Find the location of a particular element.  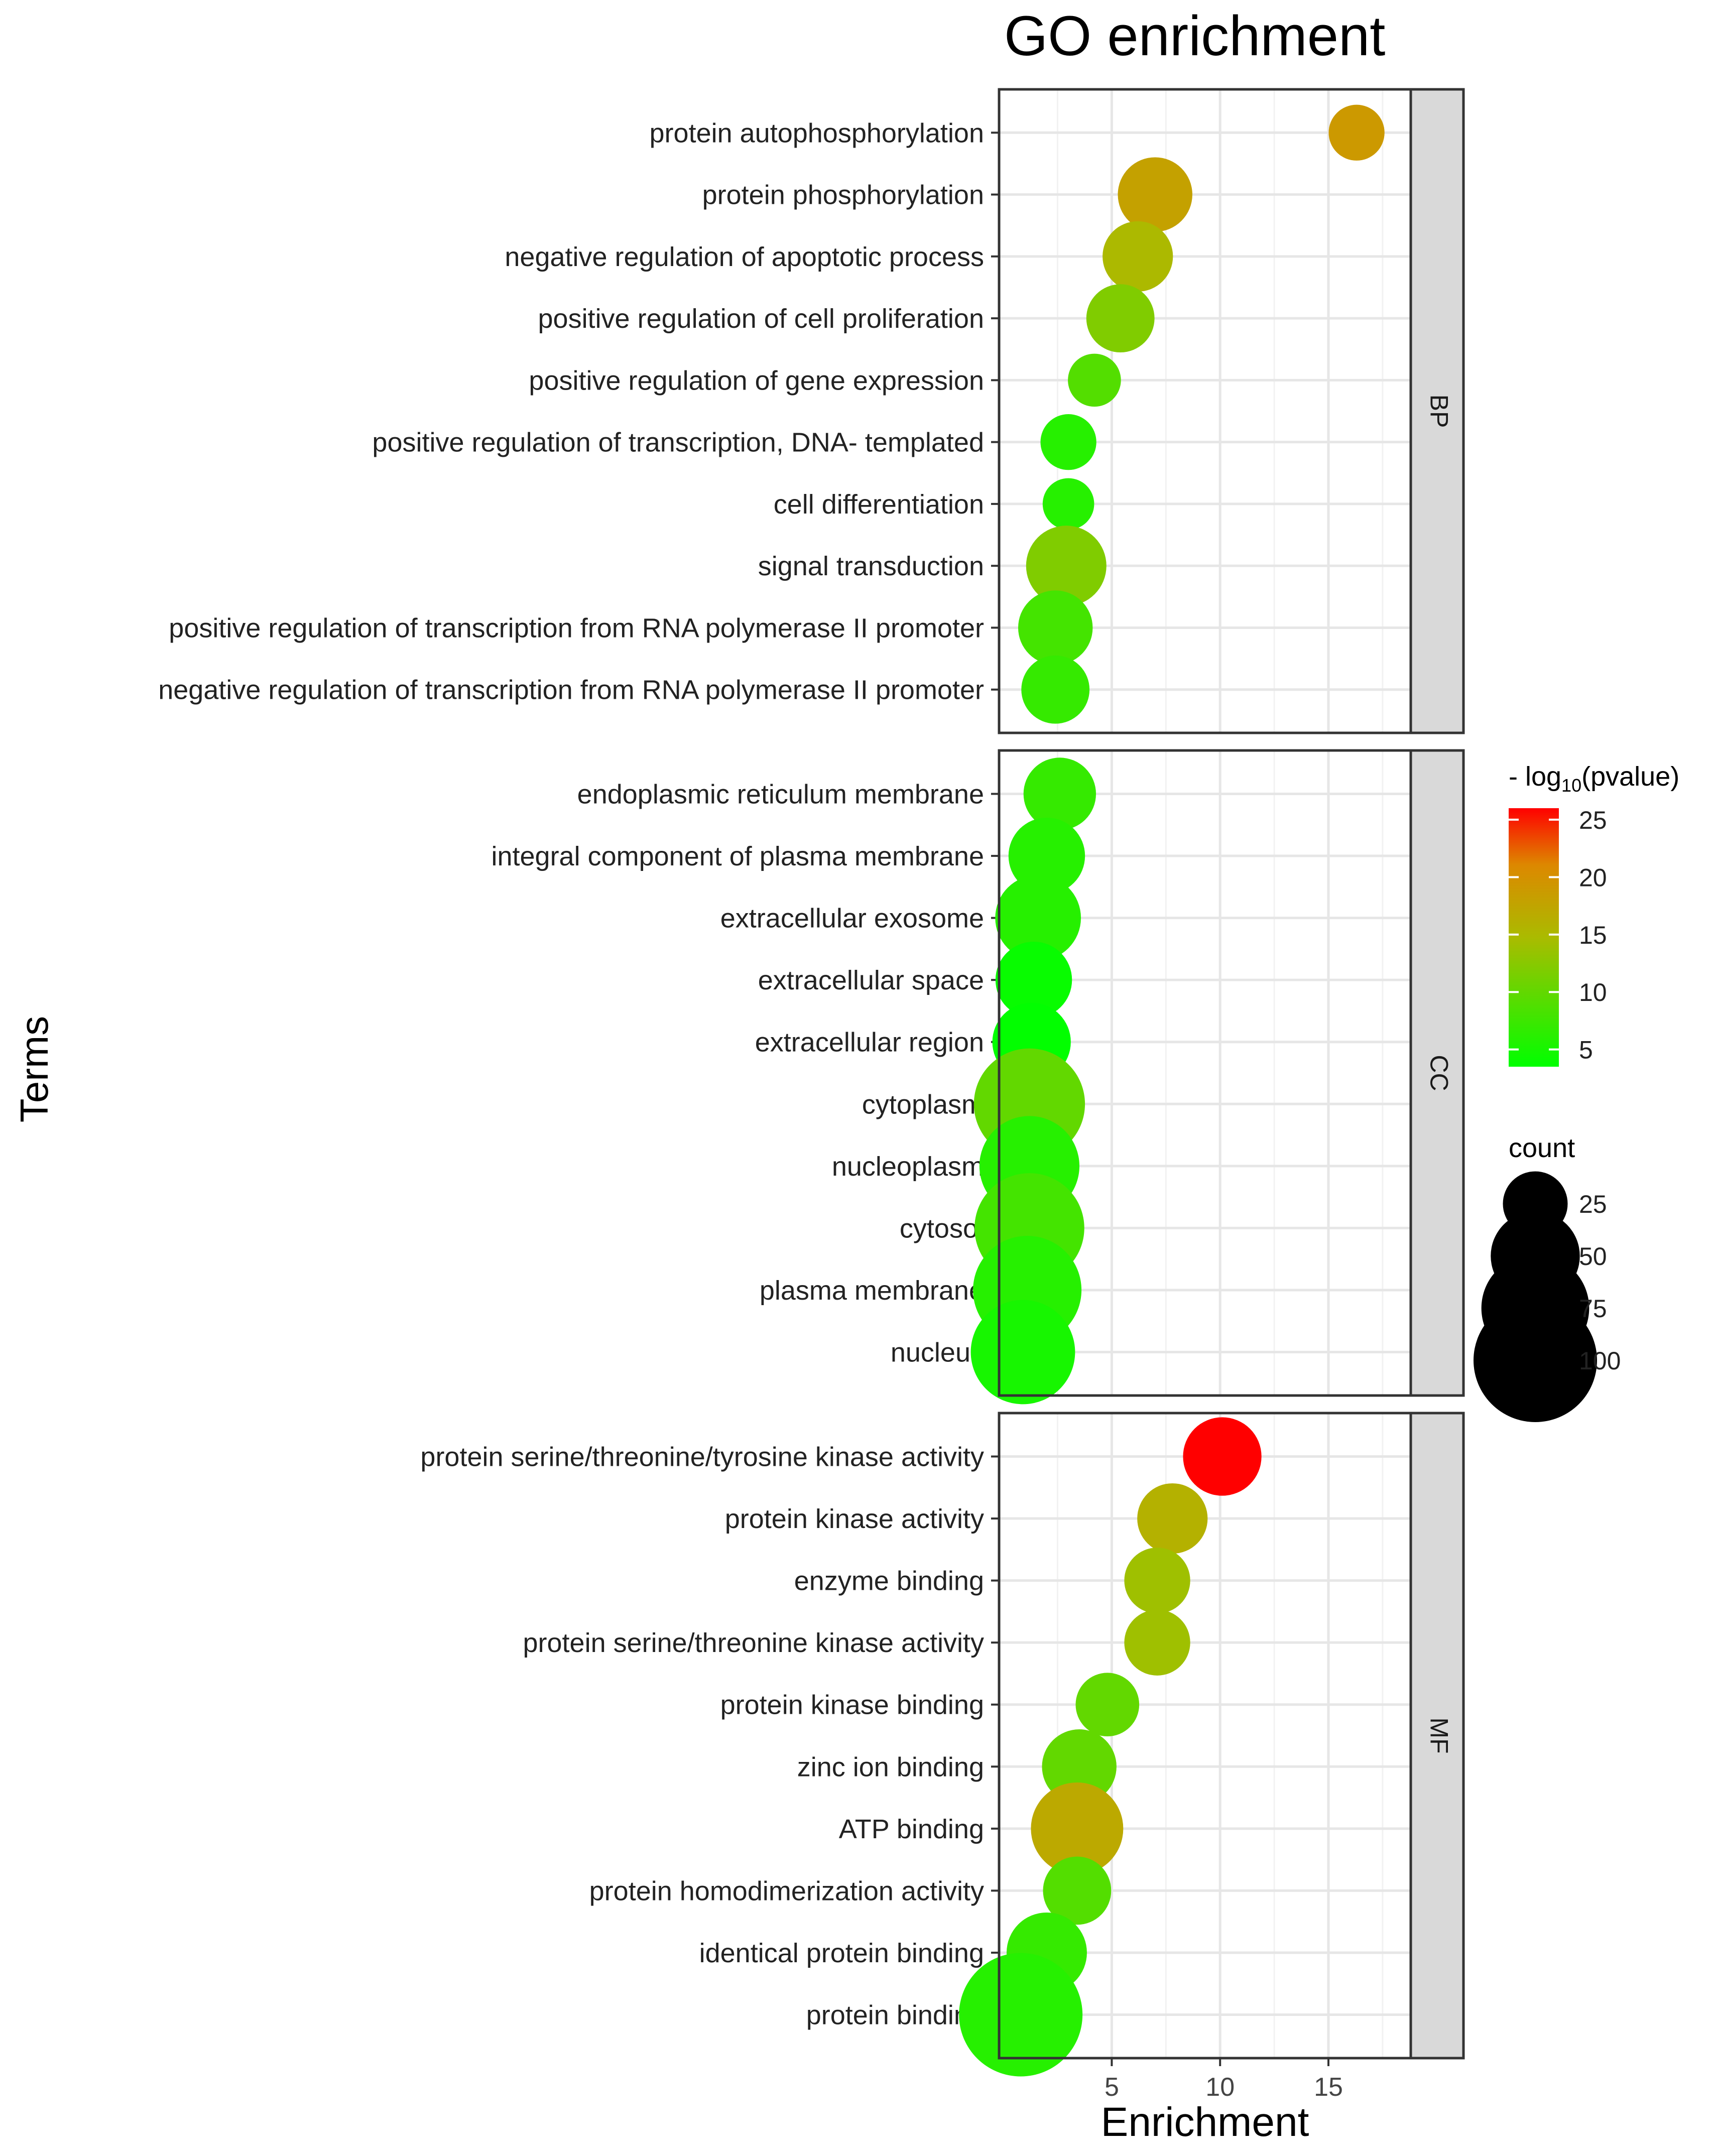

term-label: protein binding is located at coordinates (895, 2016).